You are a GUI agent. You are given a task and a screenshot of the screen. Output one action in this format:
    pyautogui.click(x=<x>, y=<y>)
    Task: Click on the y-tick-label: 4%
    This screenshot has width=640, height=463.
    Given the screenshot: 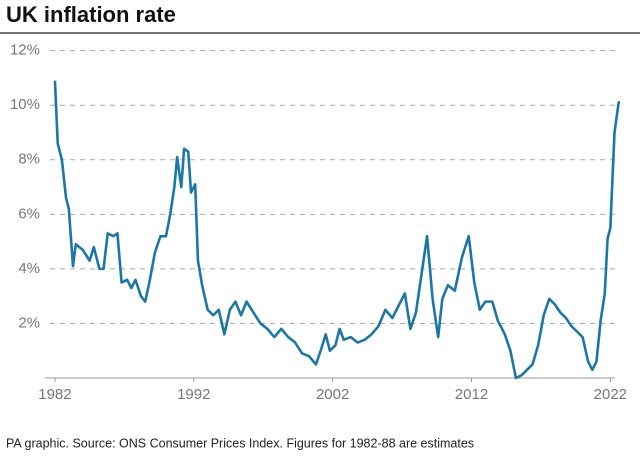 What is the action you would take?
    pyautogui.click(x=29, y=268)
    